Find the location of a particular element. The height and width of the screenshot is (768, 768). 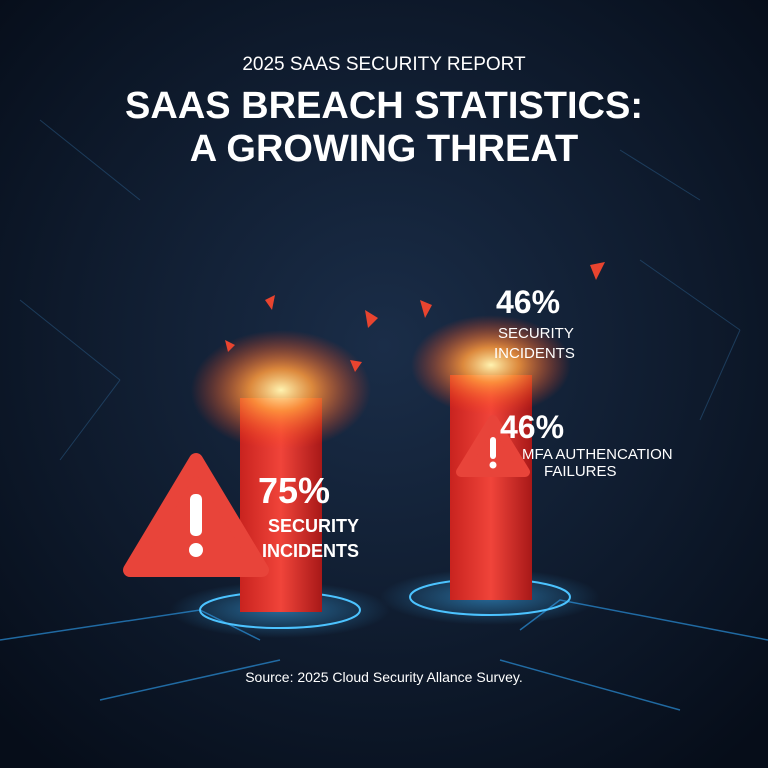

stat-figure: 75% is located at coordinates (294, 490).